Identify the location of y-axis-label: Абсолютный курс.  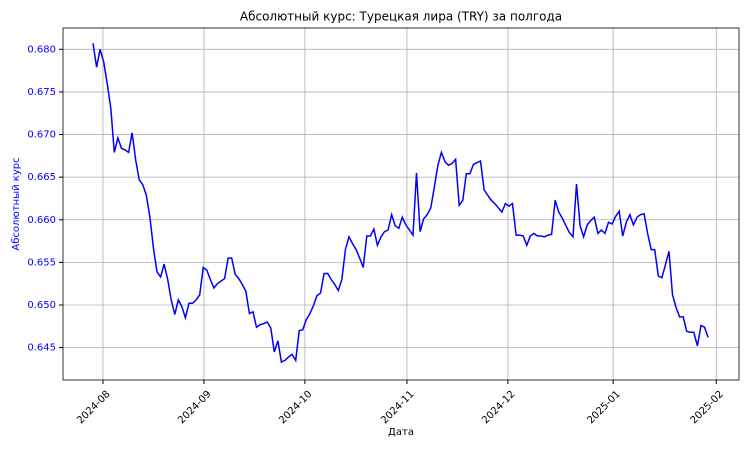
(16, 203).